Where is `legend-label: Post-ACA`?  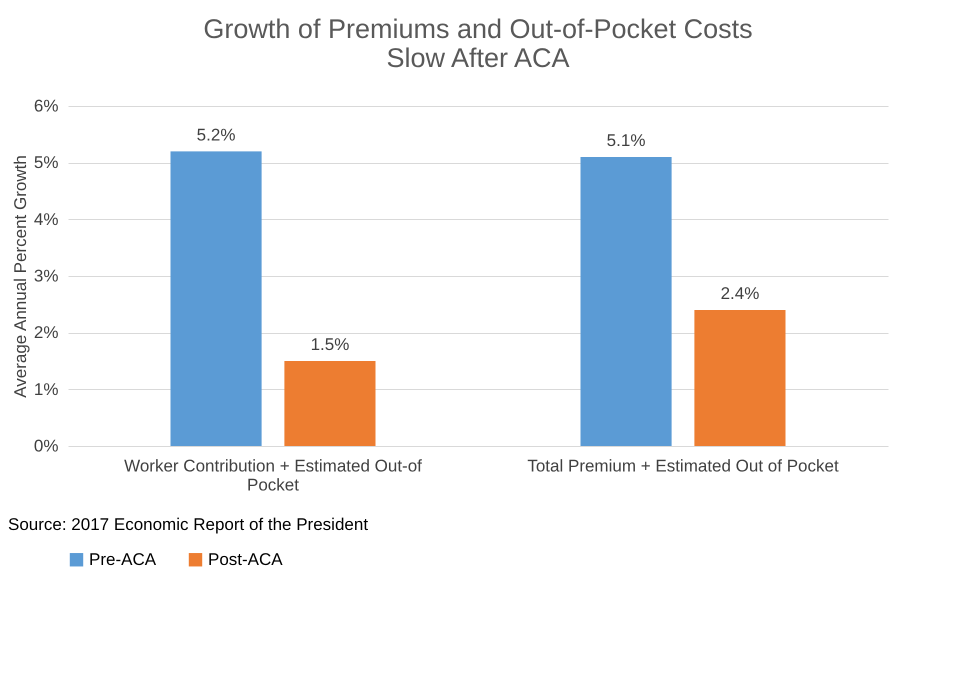
legend-label: Post-ACA is located at coordinates (246, 559).